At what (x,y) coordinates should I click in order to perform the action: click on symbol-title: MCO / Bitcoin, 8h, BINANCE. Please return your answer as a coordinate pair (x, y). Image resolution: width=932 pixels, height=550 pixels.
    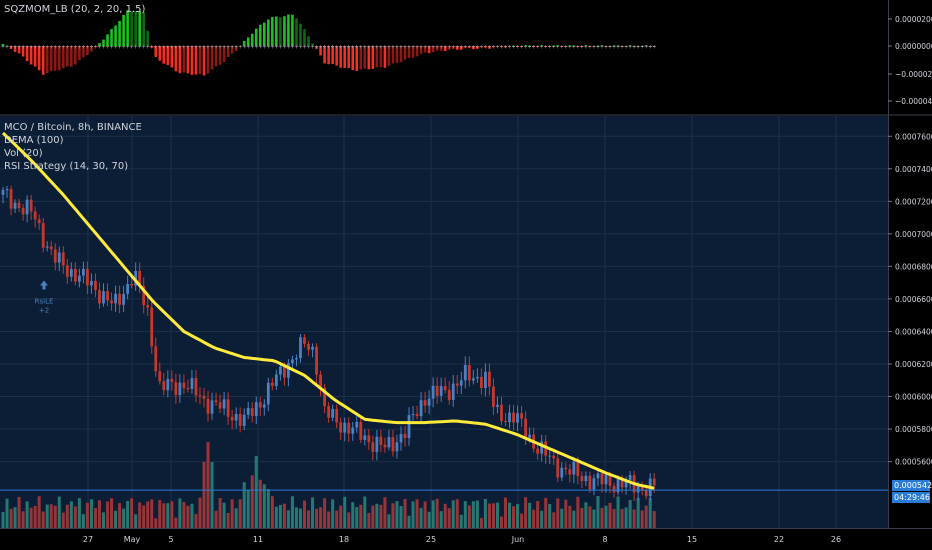
    Looking at the image, I should click on (73, 127).